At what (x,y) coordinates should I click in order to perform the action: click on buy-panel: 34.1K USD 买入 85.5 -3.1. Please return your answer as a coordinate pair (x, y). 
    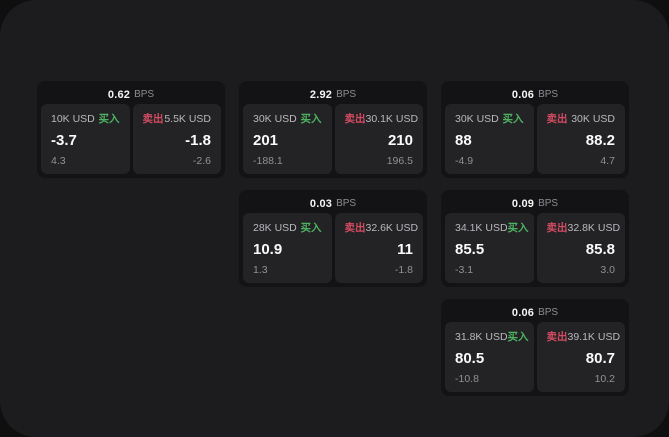
    Looking at the image, I should click on (489, 248).